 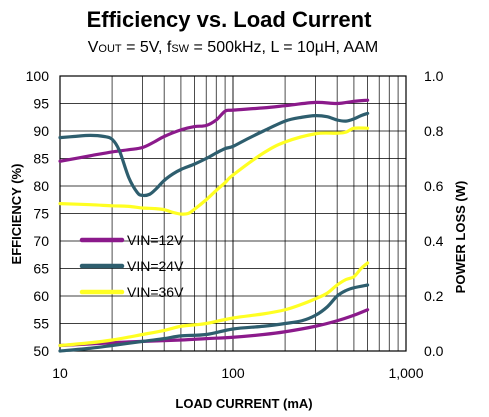 What do you see at coordinates (60, 373) in the screenshot?
I see `x-tick-label: 10` at bounding box center [60, 373].